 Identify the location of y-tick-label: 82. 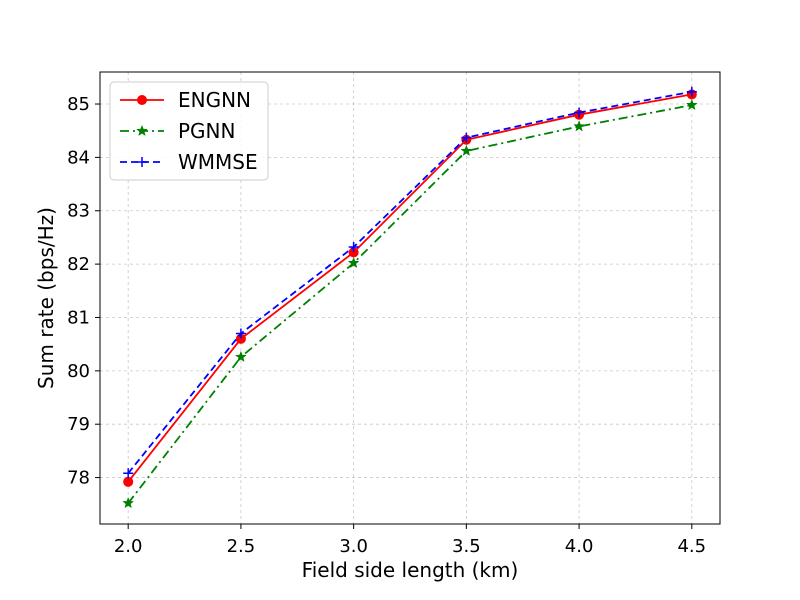
(78, 264).